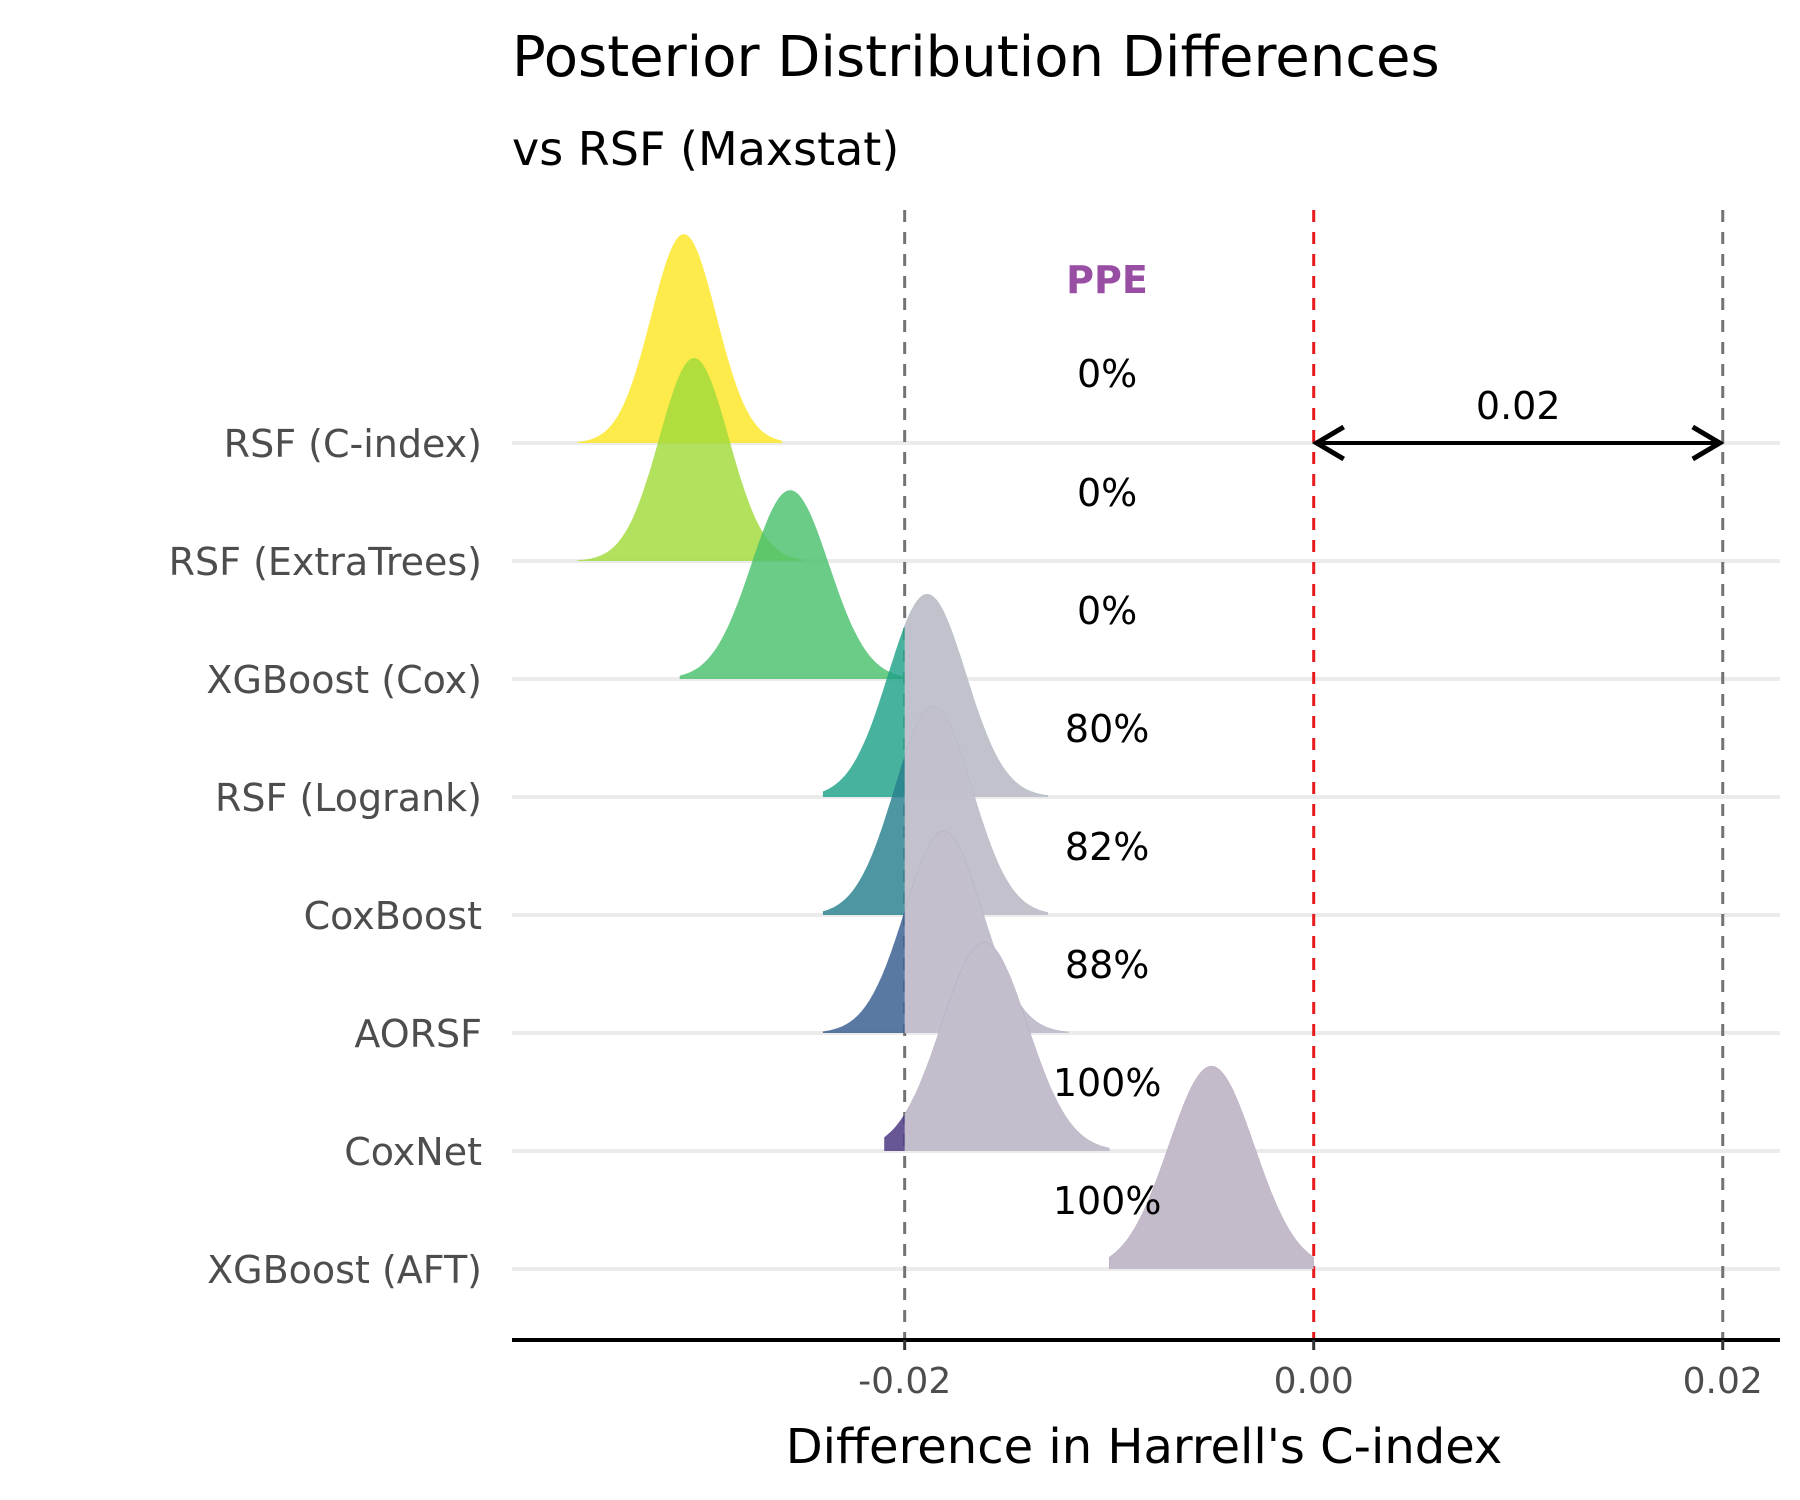  I want to click on x-axis: -0.02 0.00 0.02, so click(1146, 1370).